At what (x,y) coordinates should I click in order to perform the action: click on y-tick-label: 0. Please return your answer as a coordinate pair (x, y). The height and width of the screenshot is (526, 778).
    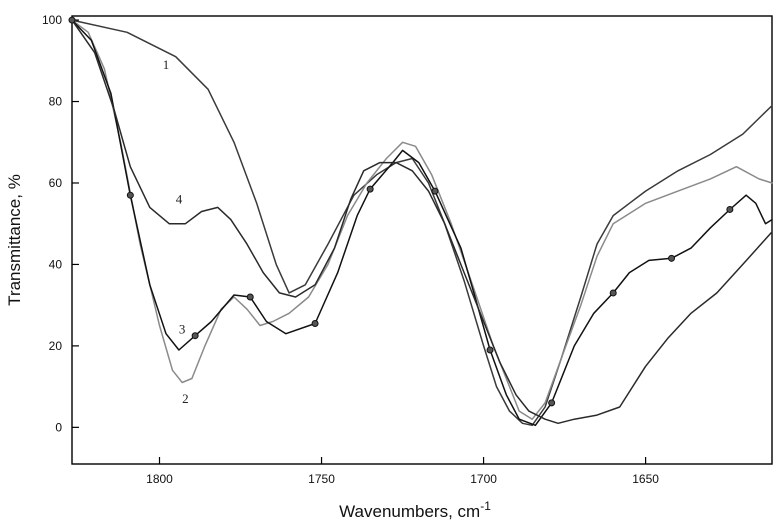
    Looking at the image, I should click on (58, 427).